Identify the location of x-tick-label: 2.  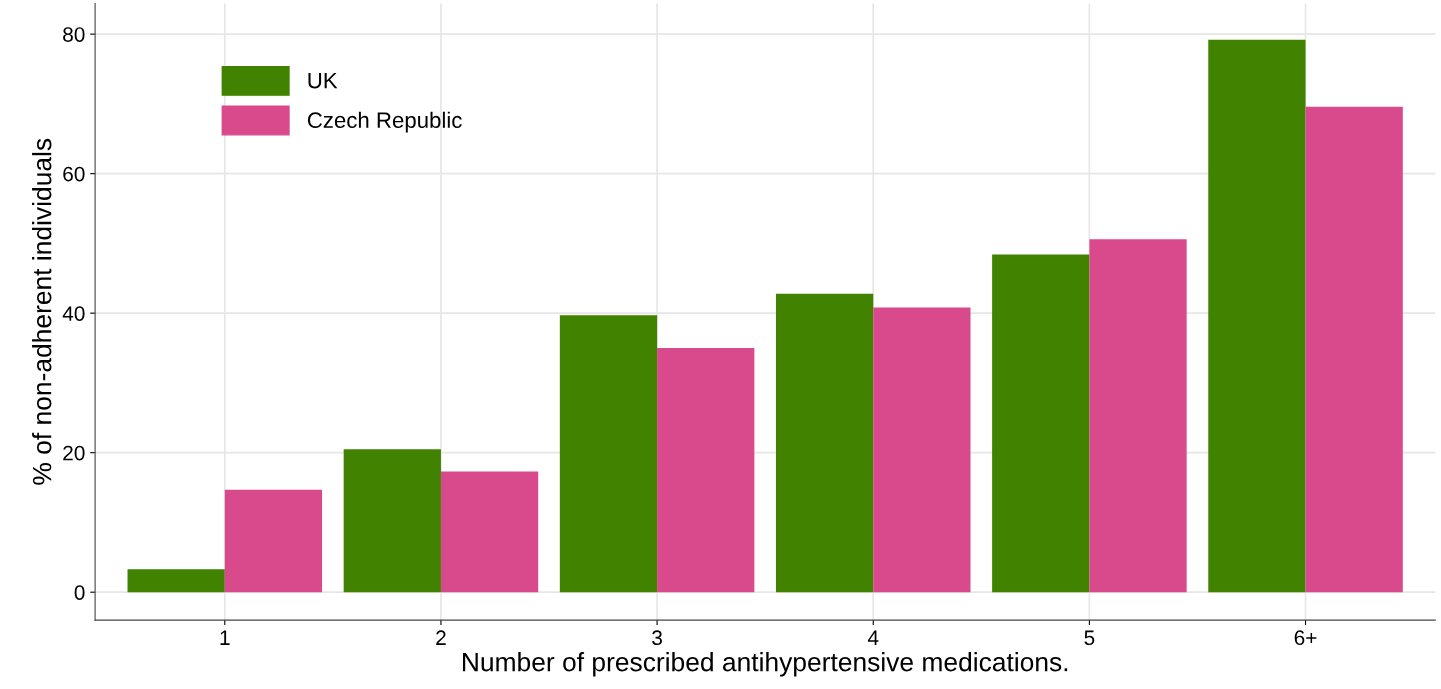
(441, 637).